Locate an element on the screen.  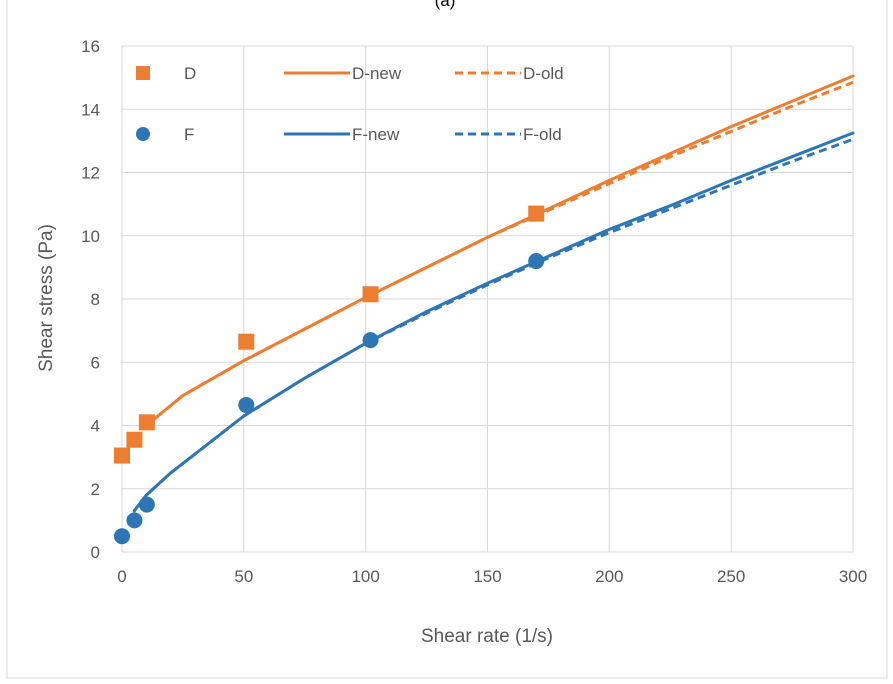
legend-label-d-old: D-old is located at coordinates (543, 73).